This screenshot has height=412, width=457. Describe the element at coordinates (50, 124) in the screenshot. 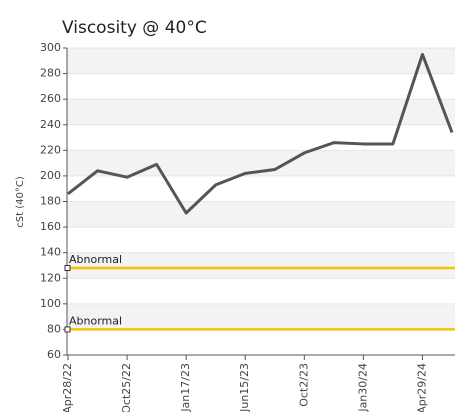

I see `y-tick-label: 240` at that location.